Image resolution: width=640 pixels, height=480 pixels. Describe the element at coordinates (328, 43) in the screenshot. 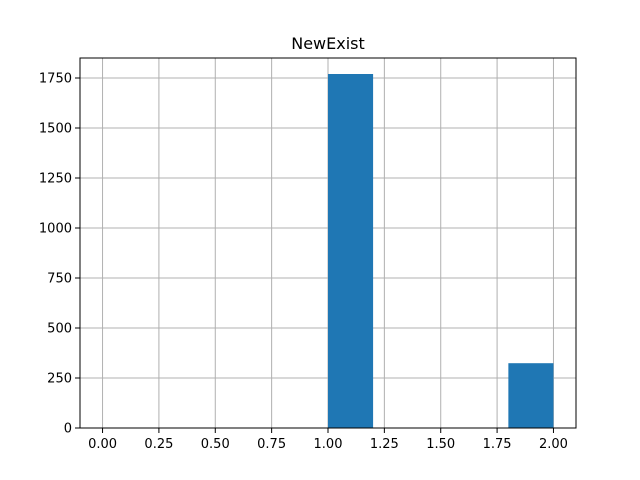

I see `chart-title: NewExist` at that location.